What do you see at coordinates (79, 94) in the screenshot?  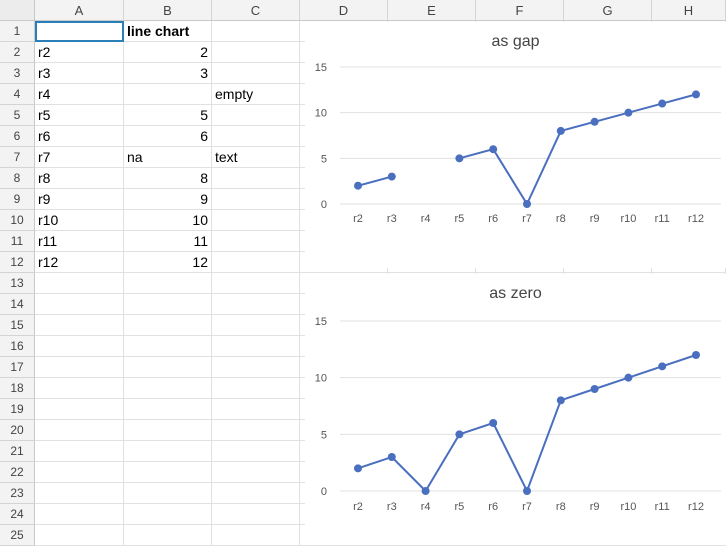 I see `cell-a4: r4` at bounding box center [79, 94].